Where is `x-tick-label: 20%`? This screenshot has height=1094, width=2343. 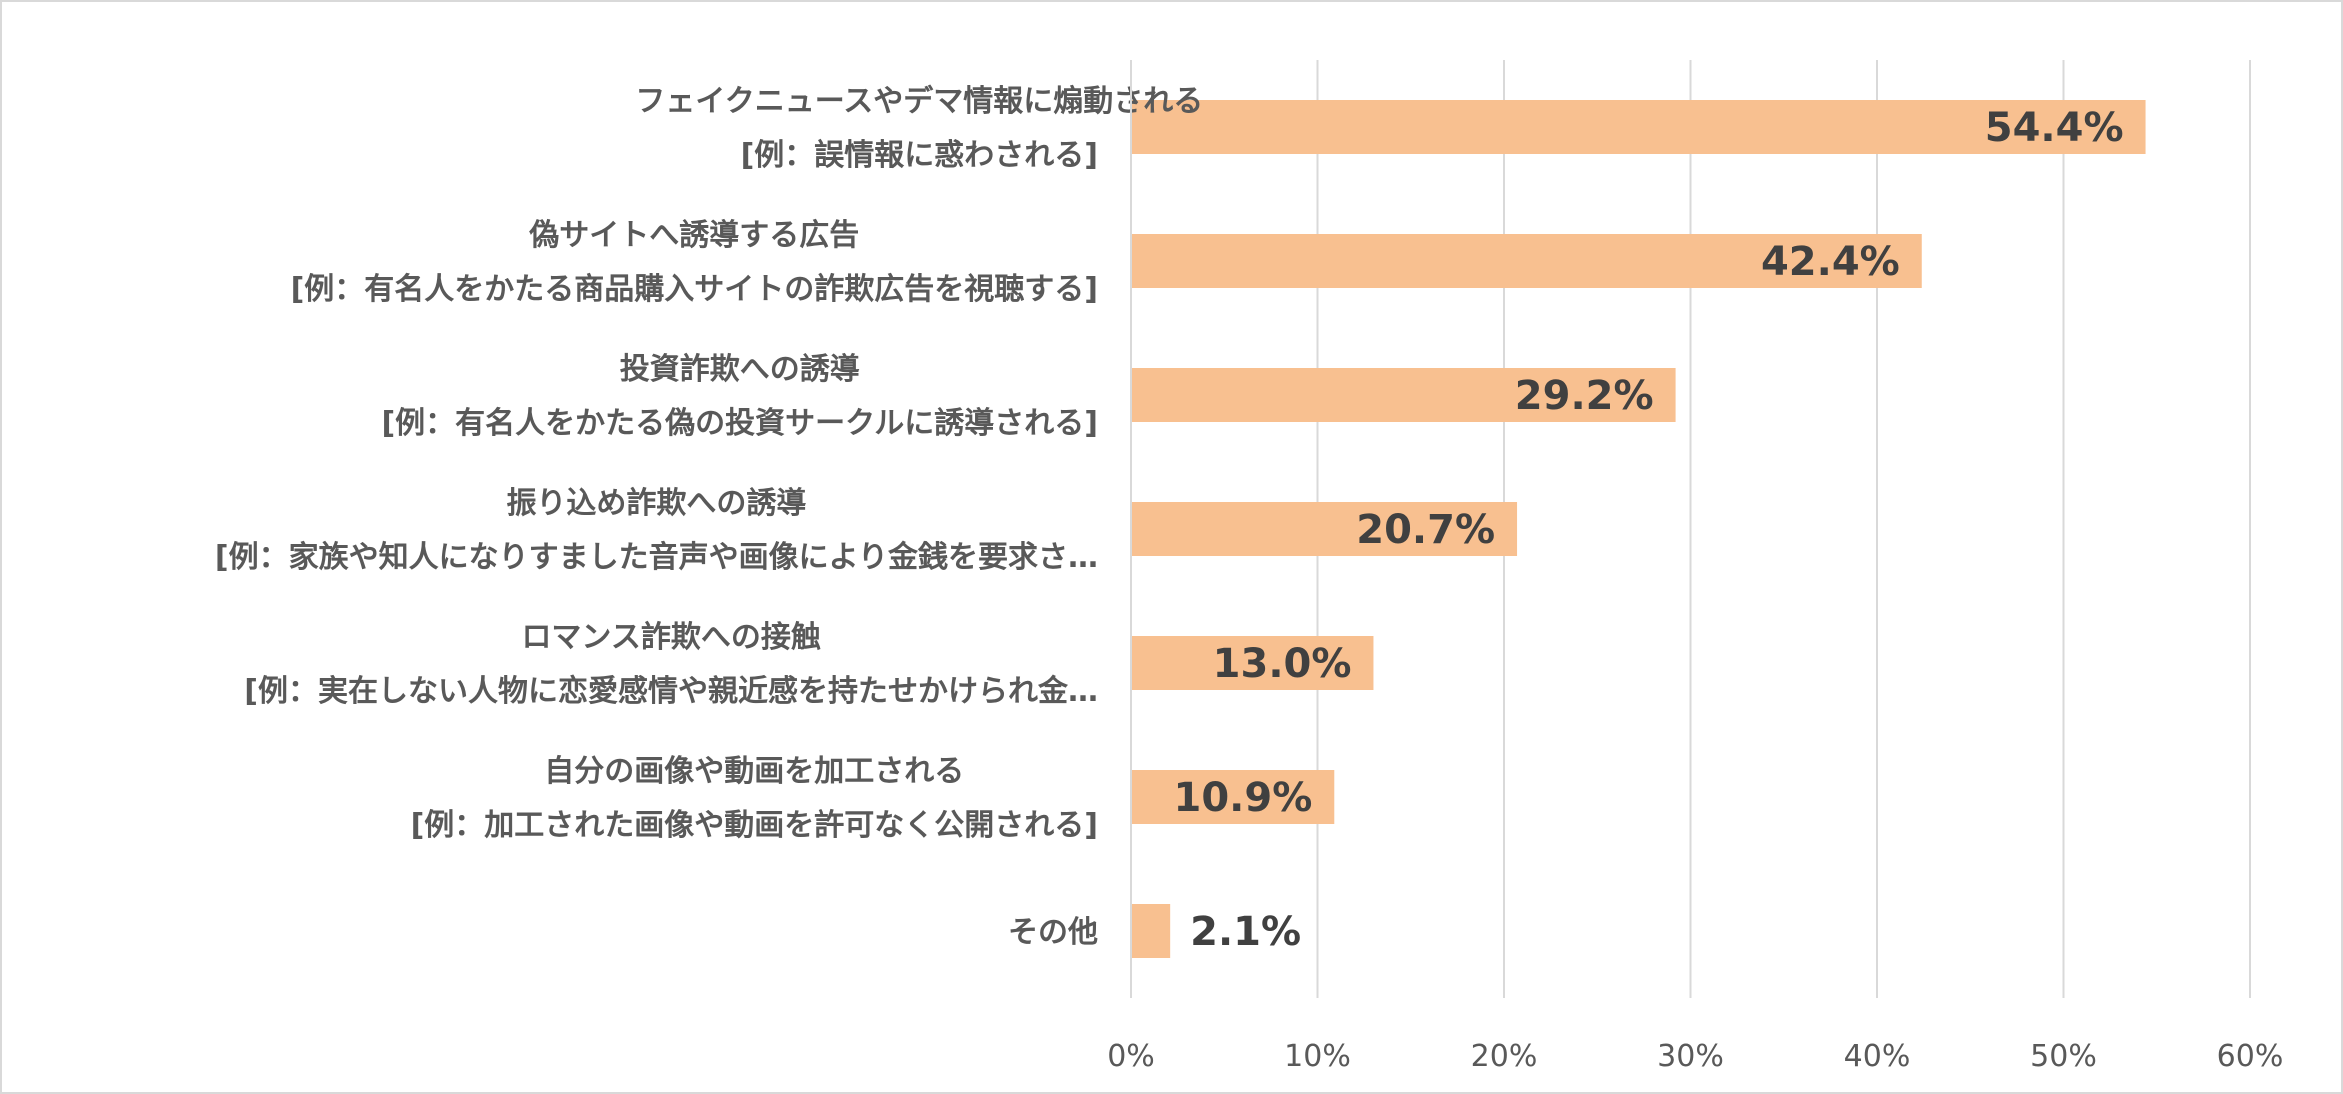
x-tick-label: 20% is located at coordinates (1504, 1056).